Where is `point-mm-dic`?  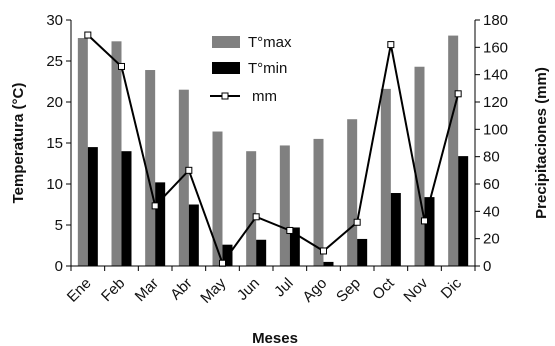 point-mm-dic is located at coordinates (458, 94).